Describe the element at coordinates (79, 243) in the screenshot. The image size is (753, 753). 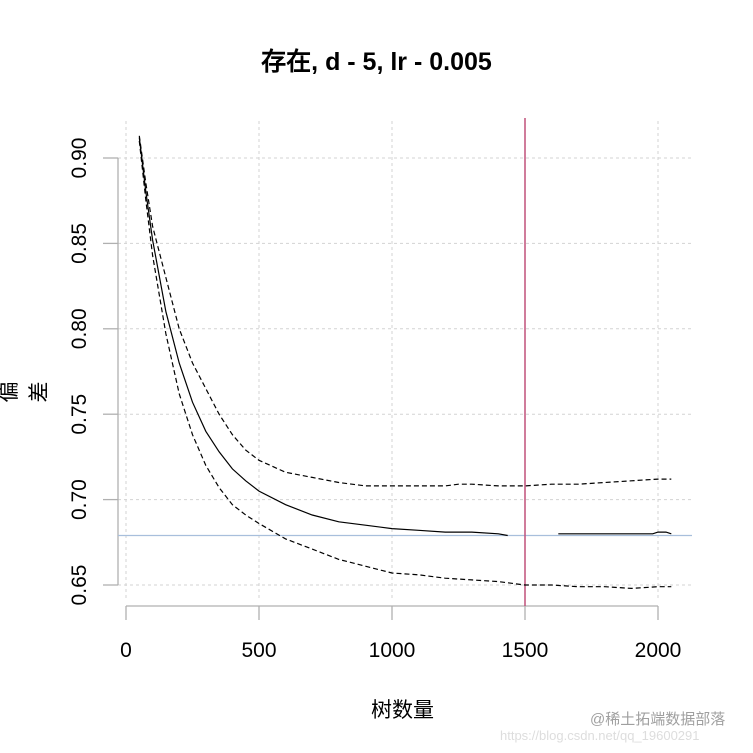
I see `y-tick-label: 0.85` at that location.